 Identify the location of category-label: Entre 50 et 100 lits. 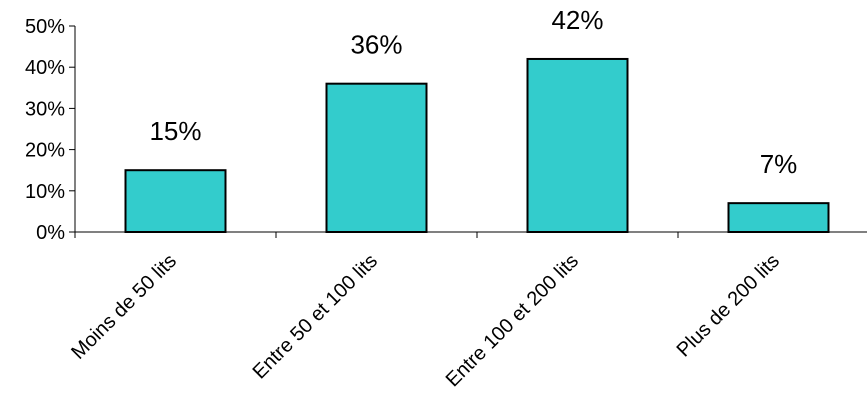
(315, 316).